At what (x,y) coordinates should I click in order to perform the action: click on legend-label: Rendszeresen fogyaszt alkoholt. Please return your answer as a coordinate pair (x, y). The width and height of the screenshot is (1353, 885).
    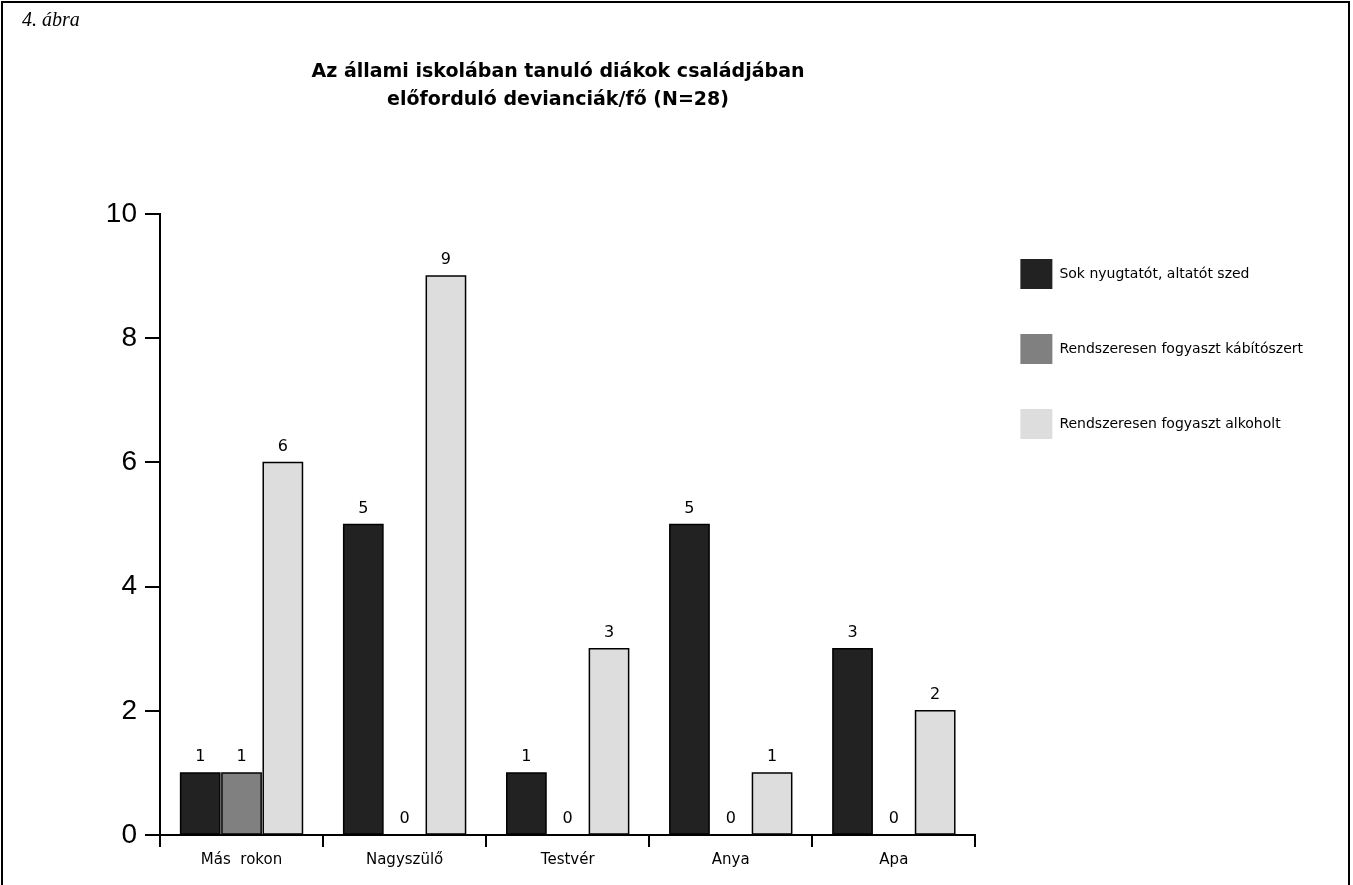
    Looking at the image, I should click on (1170, 422).